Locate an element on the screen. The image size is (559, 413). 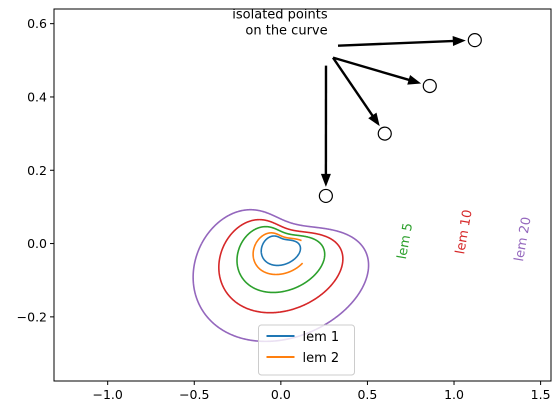
y-tick-label-3: 0.4 is located at coordinates (37, 96).